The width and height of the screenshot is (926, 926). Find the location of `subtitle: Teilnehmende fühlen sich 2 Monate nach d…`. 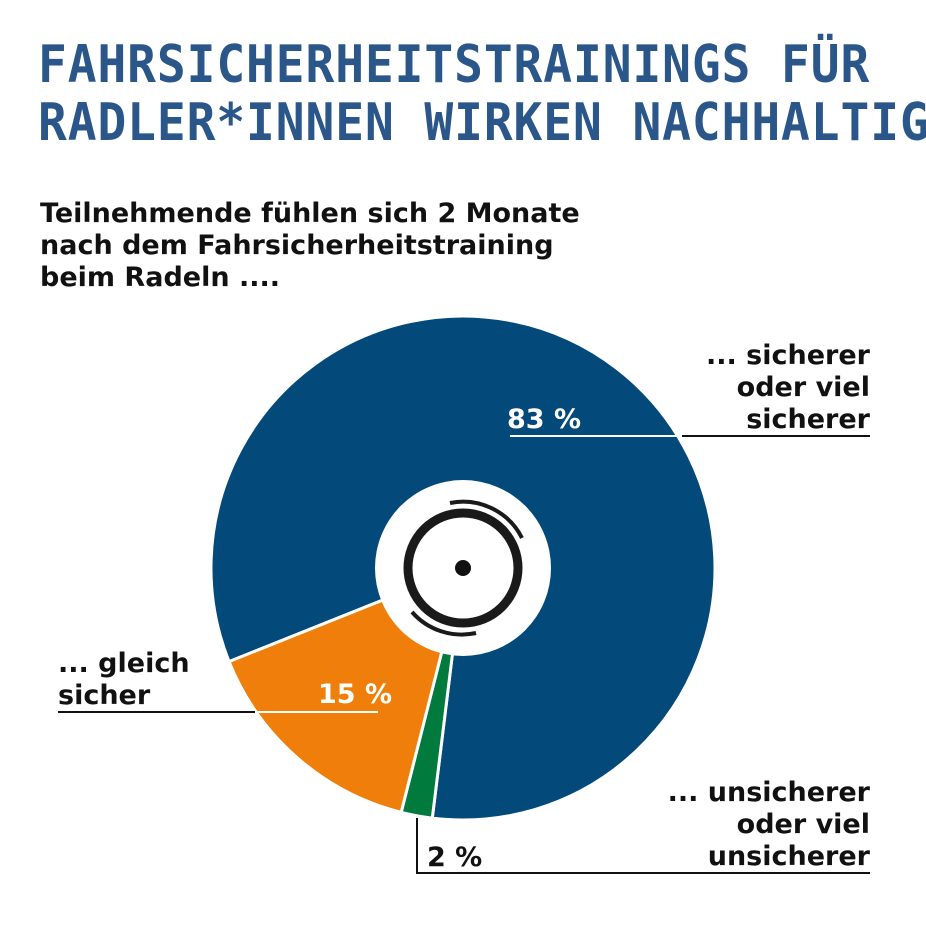

subtitle: Teilnehmende fühlen sich 2 Monate nach d… is located at coordinates (340, 246).